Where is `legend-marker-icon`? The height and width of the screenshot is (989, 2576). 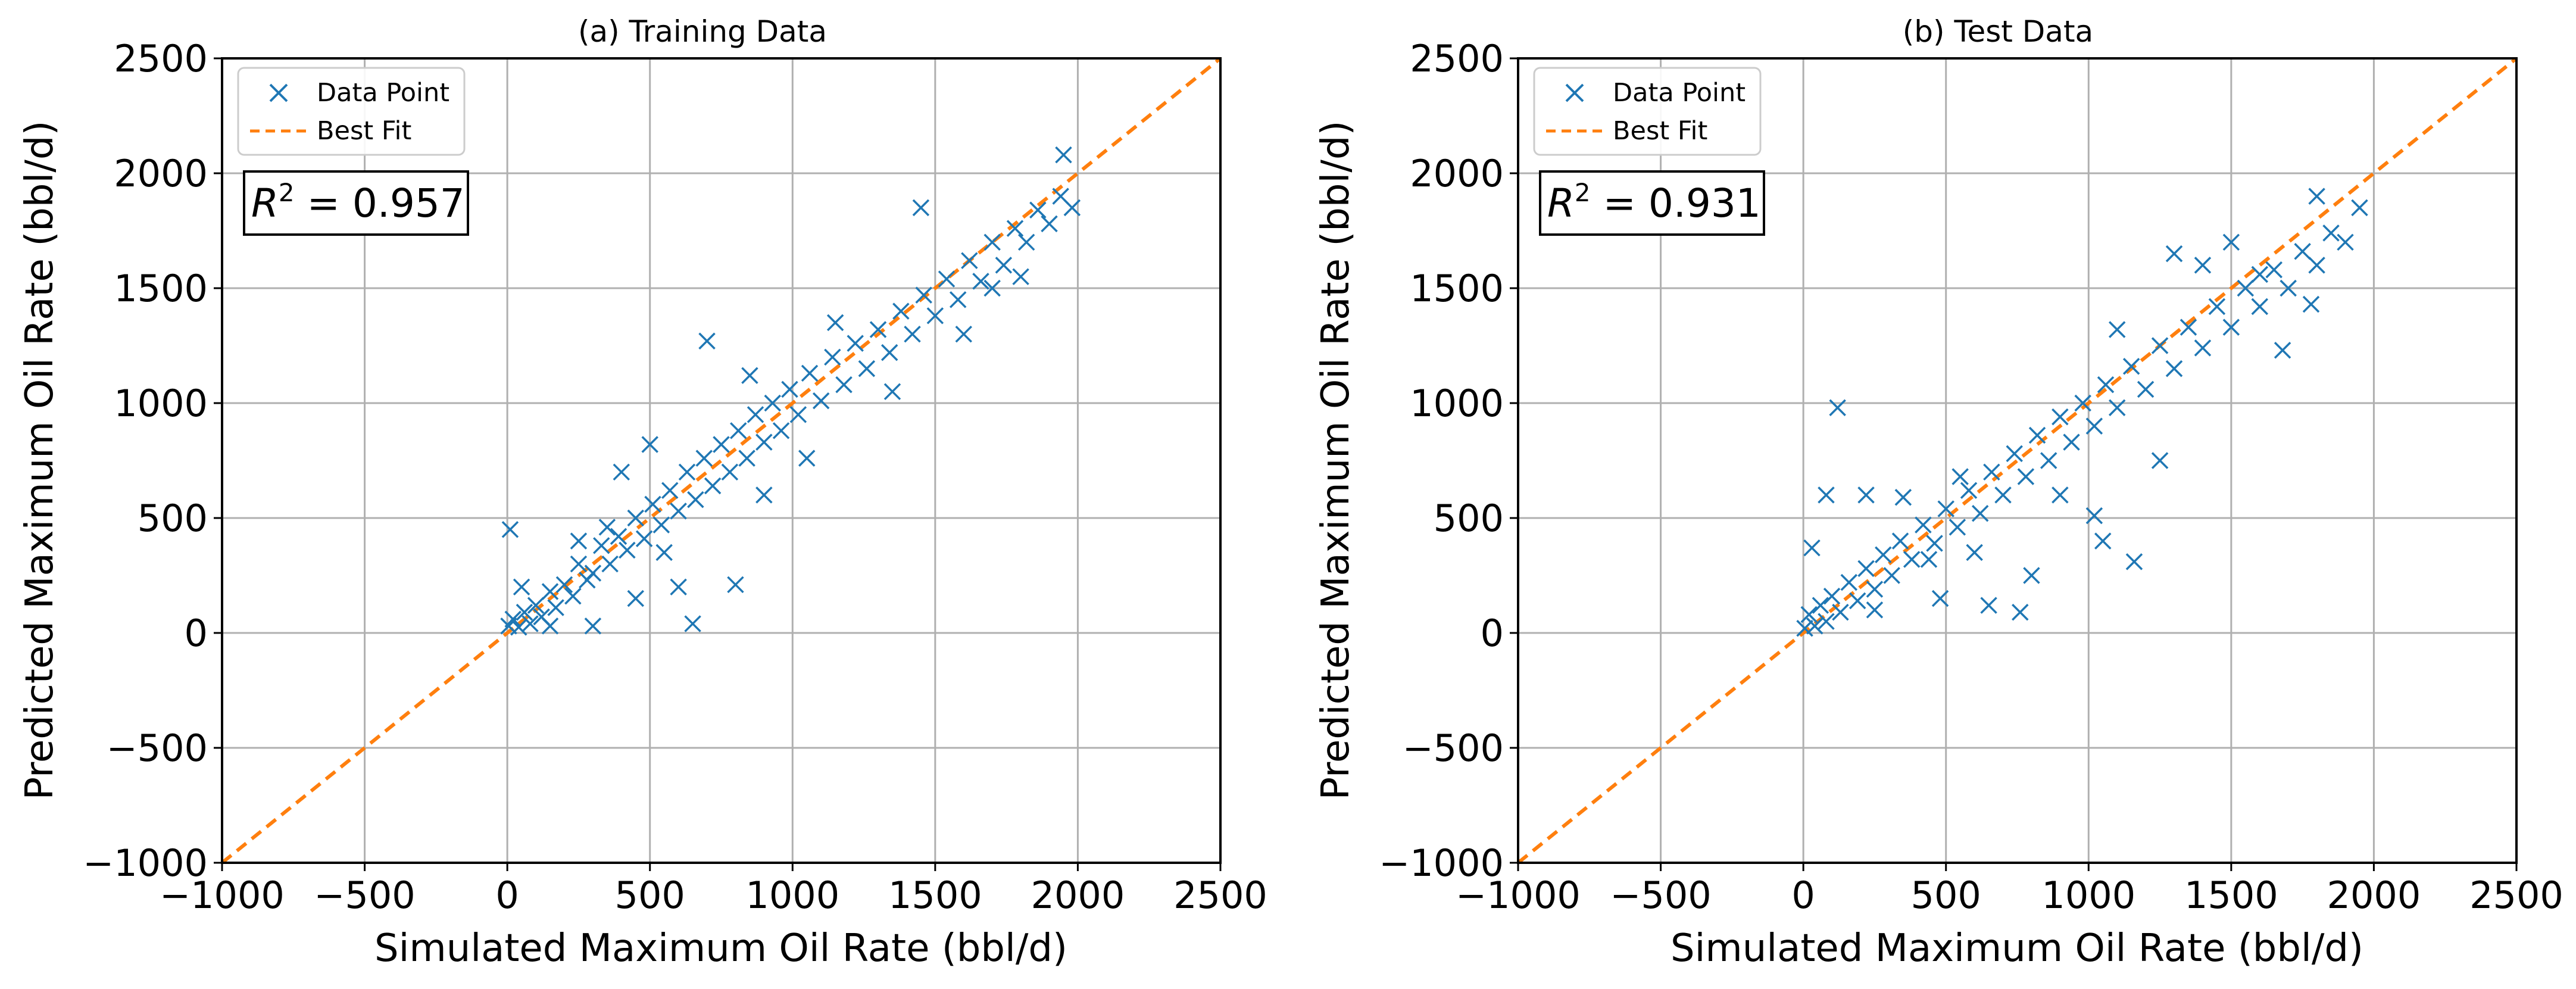 legend-marker-icon is located at coordinates (1574, 92).